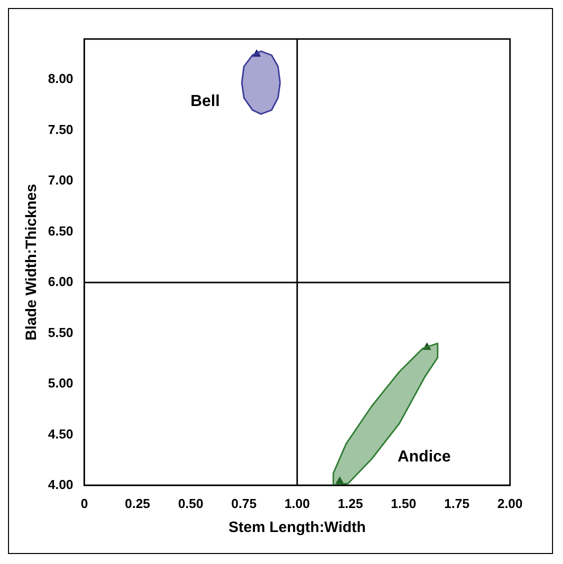 The height and width of the screenshot is (564, 563). Describe the element at coordinates (61, 484) in the screenshot. I see `y-tick-label: 4.00` at that location.